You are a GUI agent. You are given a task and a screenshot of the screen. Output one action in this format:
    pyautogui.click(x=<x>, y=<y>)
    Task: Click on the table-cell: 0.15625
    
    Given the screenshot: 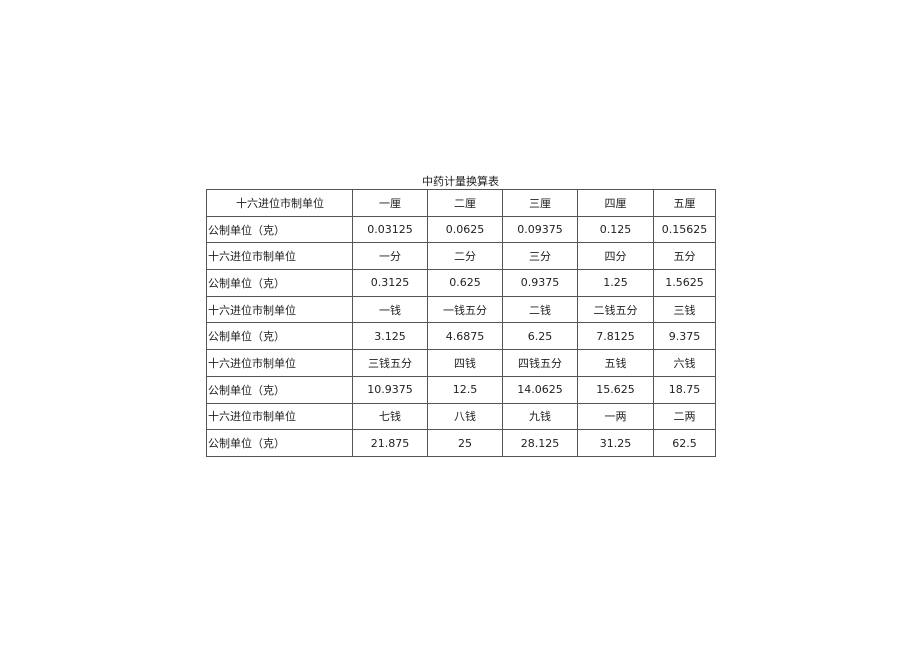 What is the action you would take?
    pyautogui.click(x=684, y=229)
    